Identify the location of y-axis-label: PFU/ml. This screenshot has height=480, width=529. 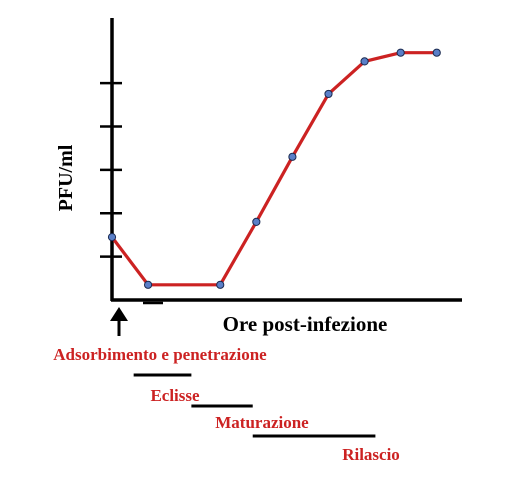
(66, 177).